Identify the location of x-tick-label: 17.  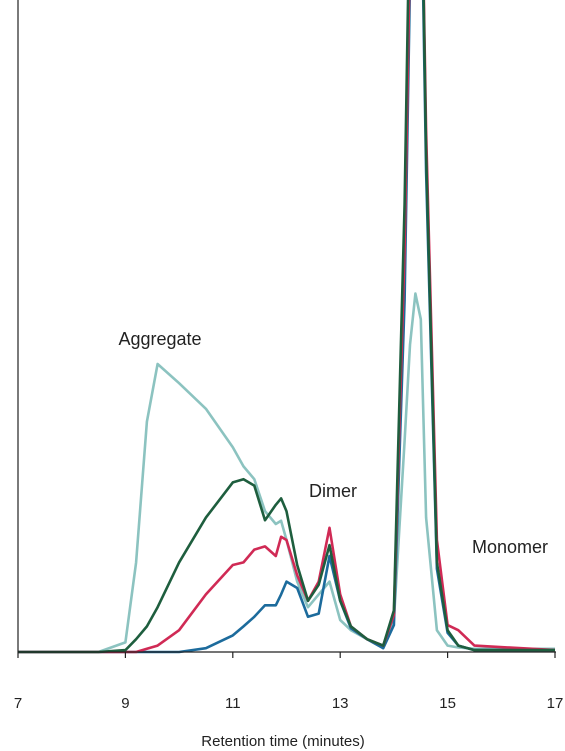
(555, 703).